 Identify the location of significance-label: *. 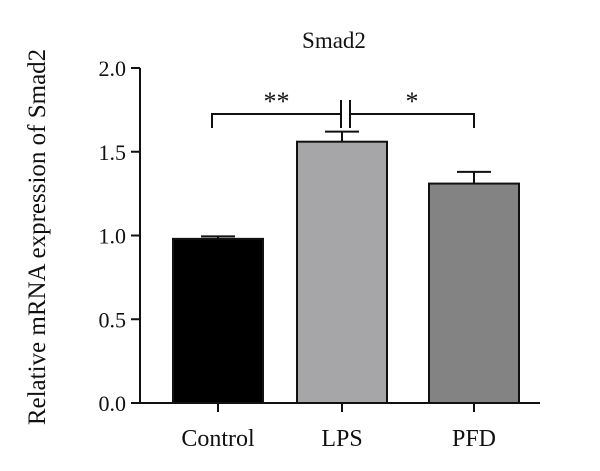
(412, 101).